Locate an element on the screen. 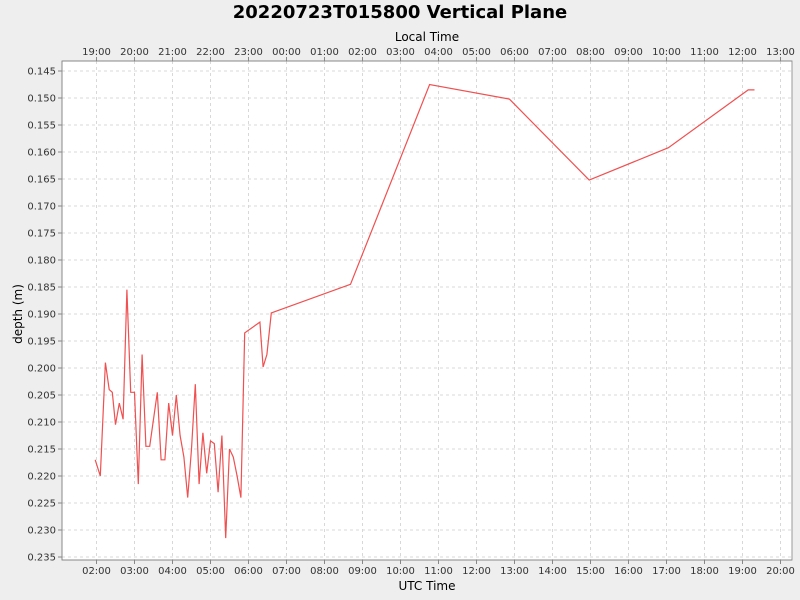 The width and height of the screenshot is (800, 600). x-tick-label-local: 23:00 is located at coordinates (248, 52).